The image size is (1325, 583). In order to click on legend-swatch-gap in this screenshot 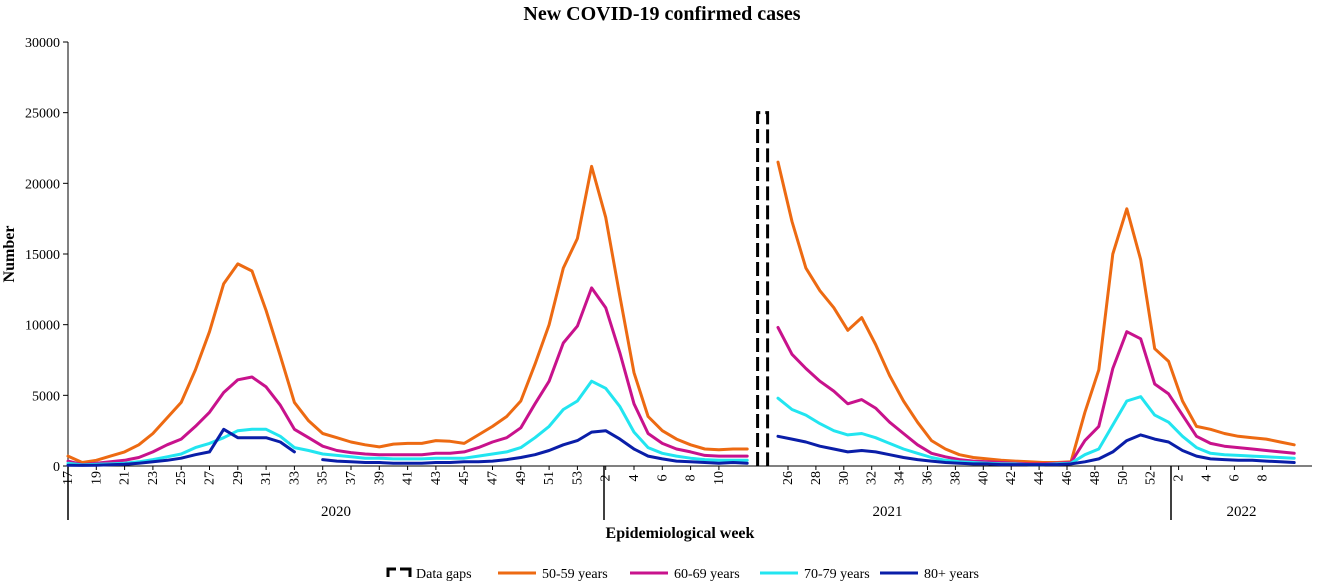, I will do `click(391, 572)`.